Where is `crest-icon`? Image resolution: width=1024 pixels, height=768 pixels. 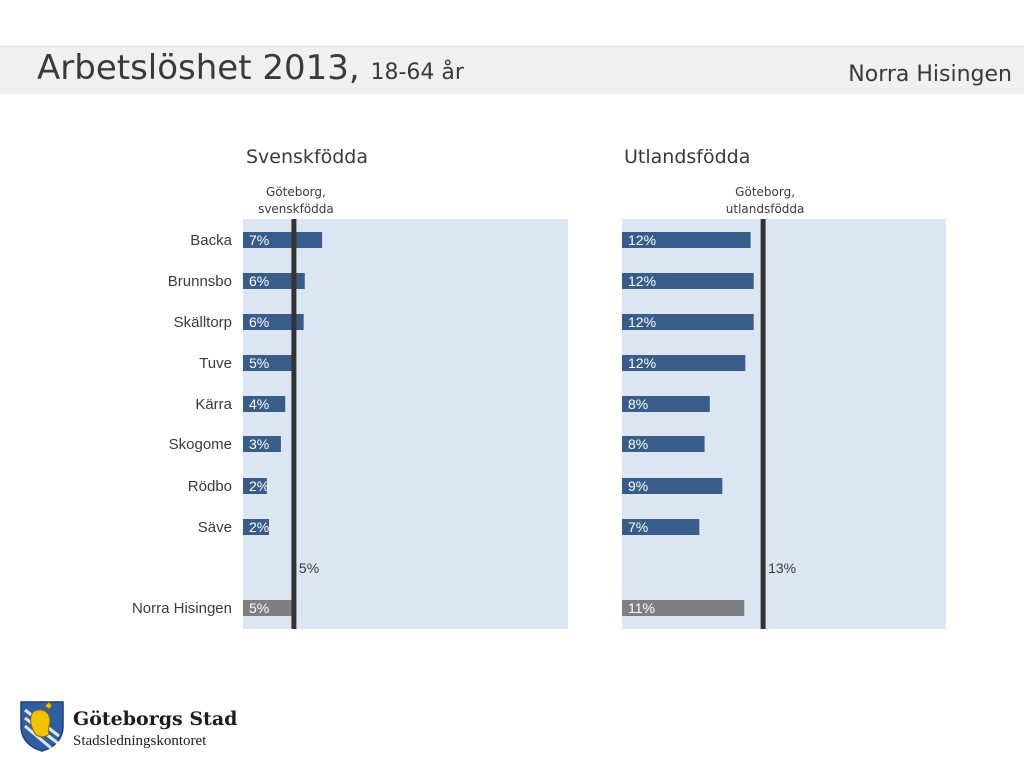
crest-icon is located at coordinates (42, 726).